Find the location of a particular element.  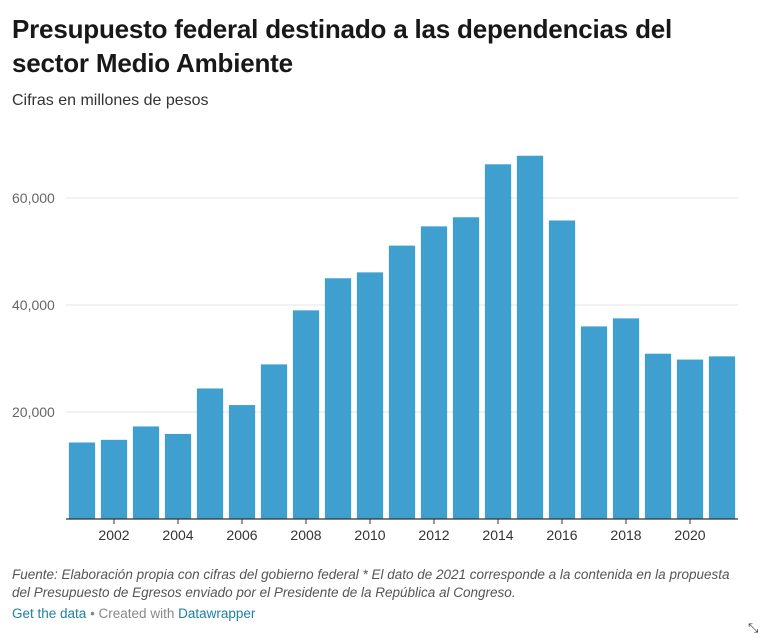

bar-2001 is located at coordinates (82, 480).